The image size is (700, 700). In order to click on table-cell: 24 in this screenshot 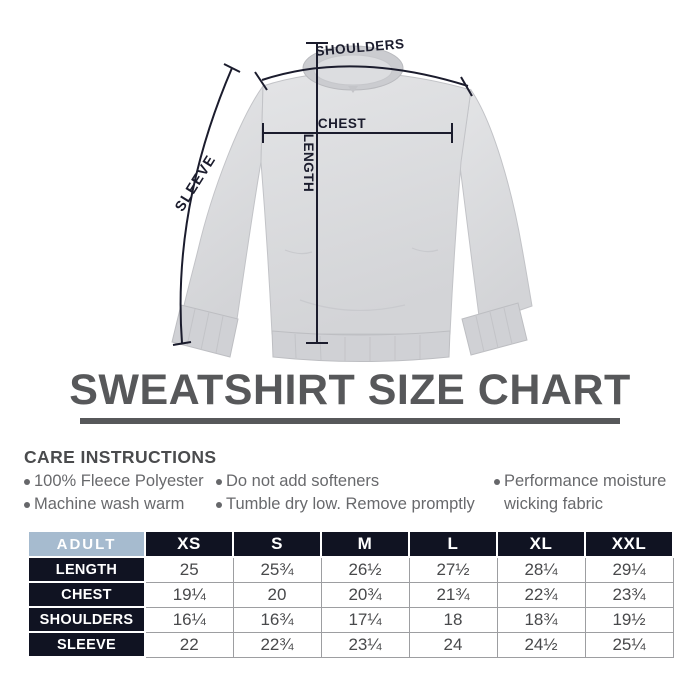, I will do `click(453, 644)`.